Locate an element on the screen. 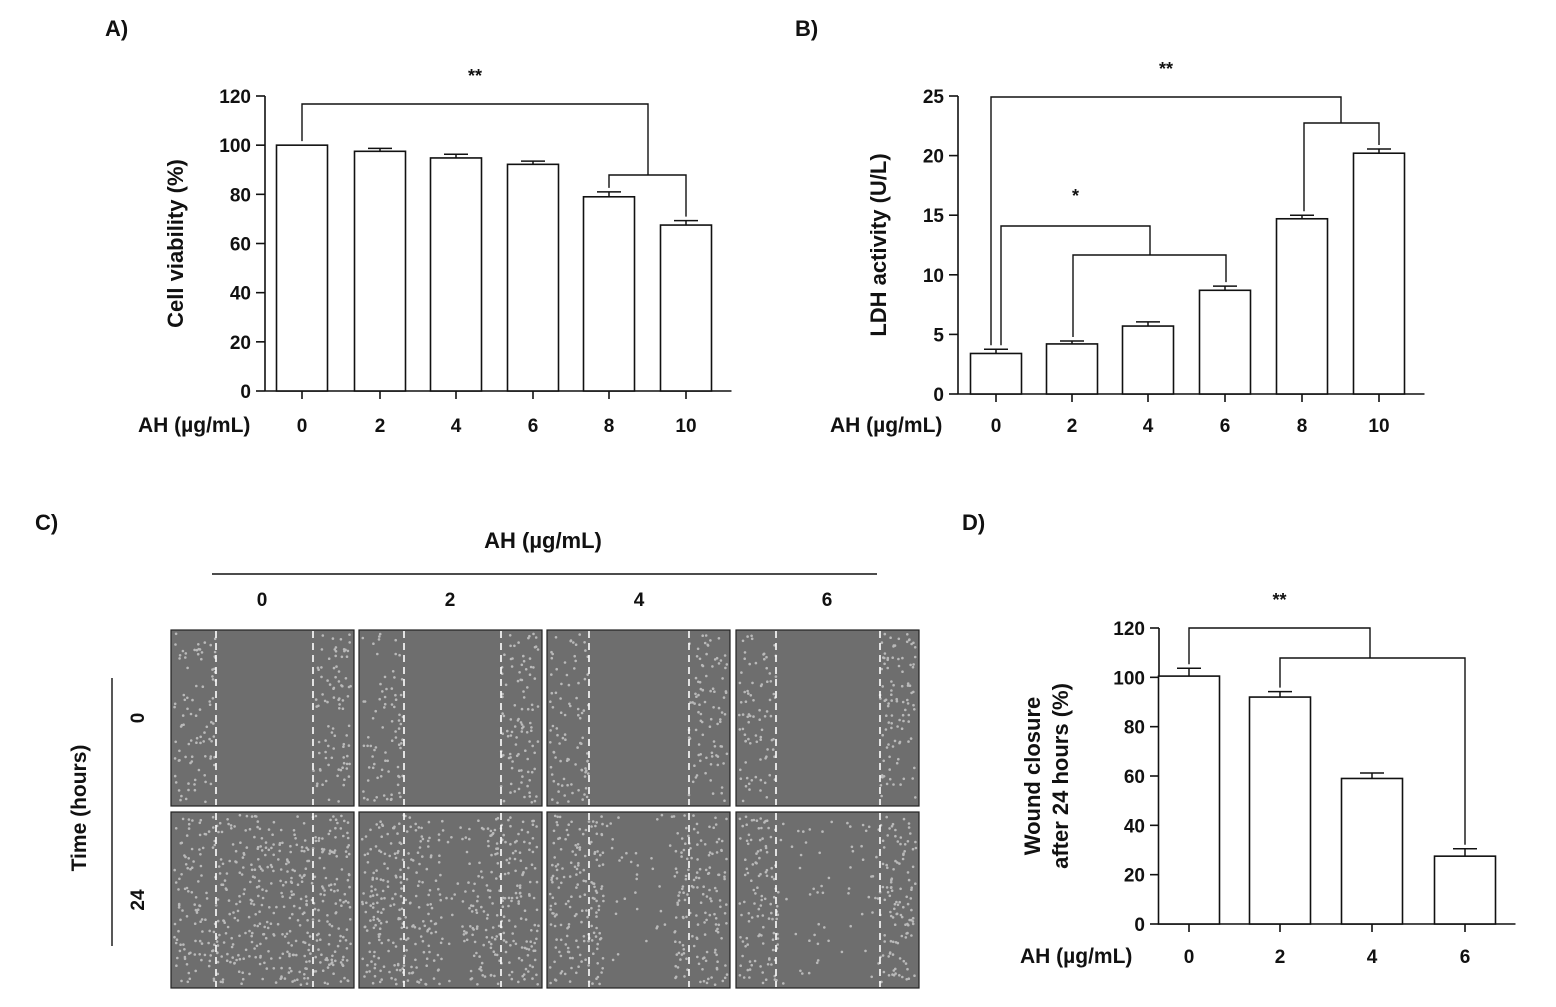 This screenshot has height=1007, width=1556. micrograph-col-label: 0 is located at coordinates (262, 600).